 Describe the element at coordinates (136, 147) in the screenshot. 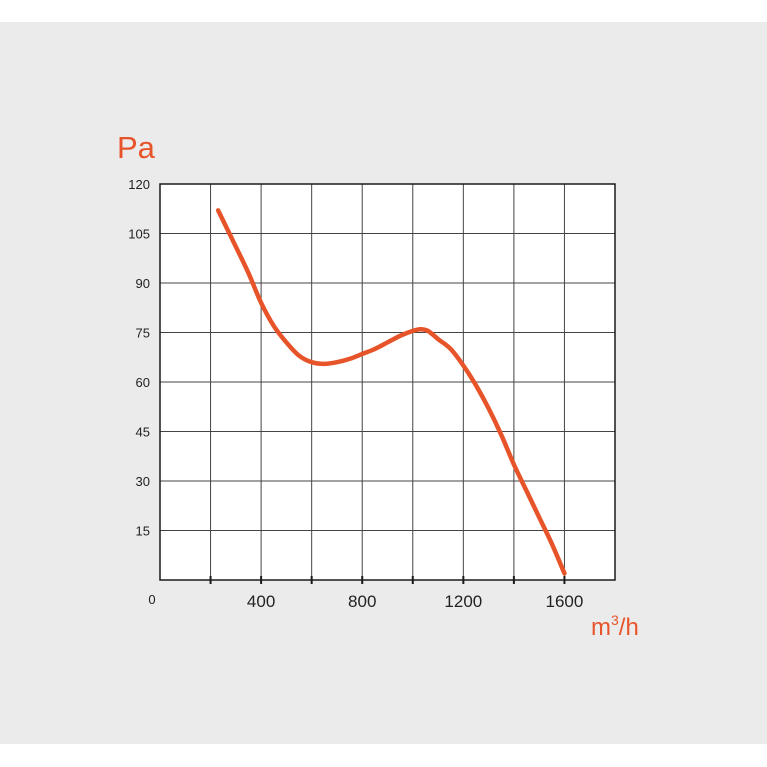

I see `y-axis-unit-label: Pa` at that location.